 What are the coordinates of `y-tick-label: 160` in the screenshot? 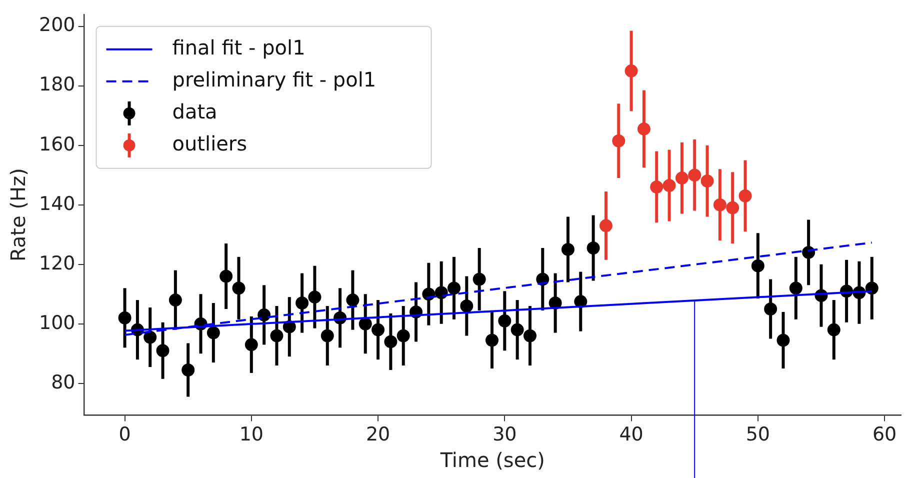 It's located at (57, 144).